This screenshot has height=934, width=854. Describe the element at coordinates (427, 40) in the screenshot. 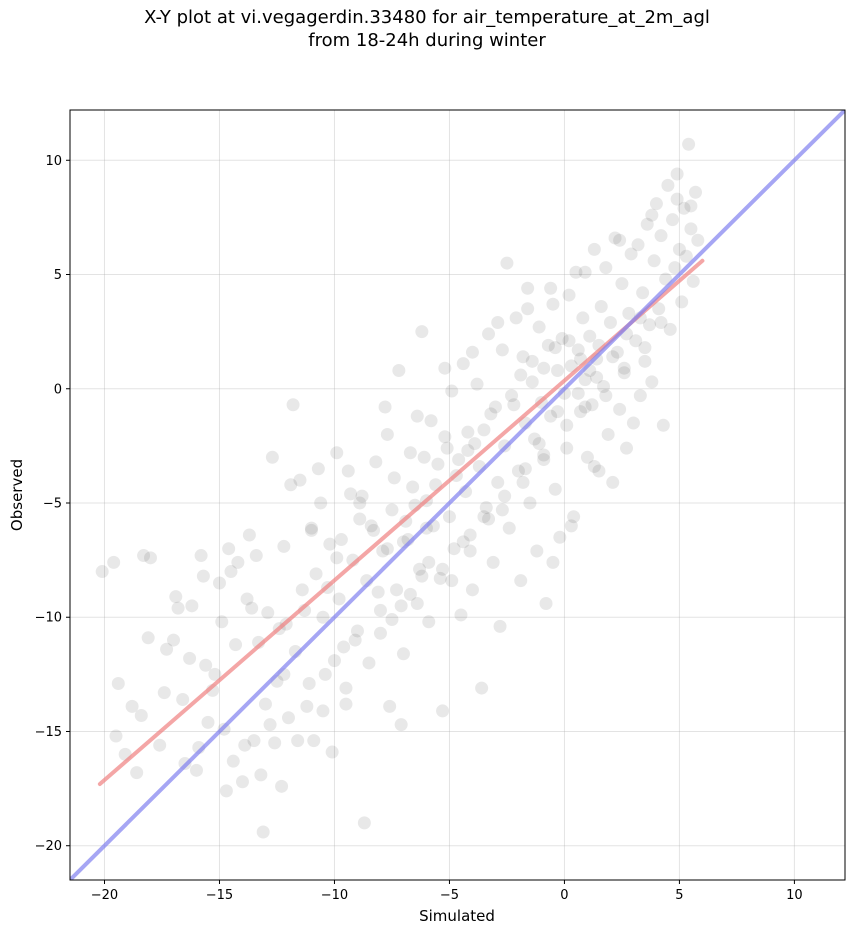

I see `chart-subtitle: from 18-24h during winter` at that location.